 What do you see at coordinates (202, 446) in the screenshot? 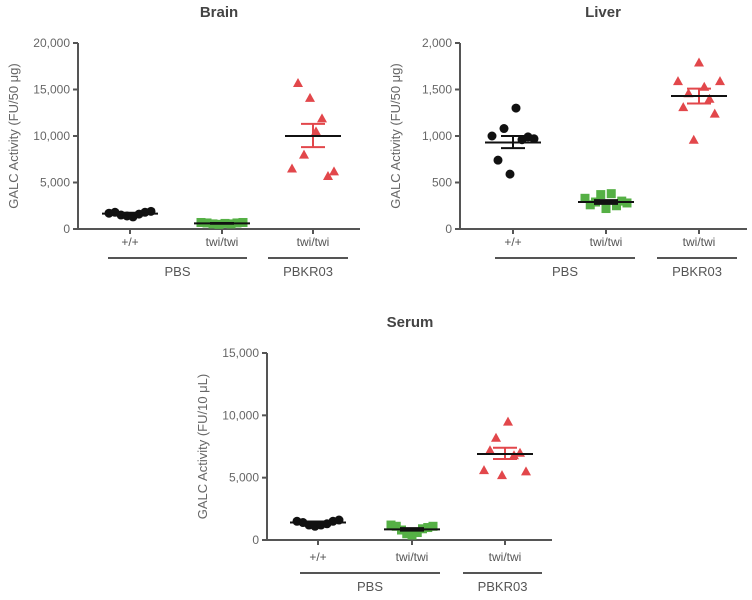
I see `y-axis-label: GALC Activity (FU/10 μL)` at bounding box center [202, 446].